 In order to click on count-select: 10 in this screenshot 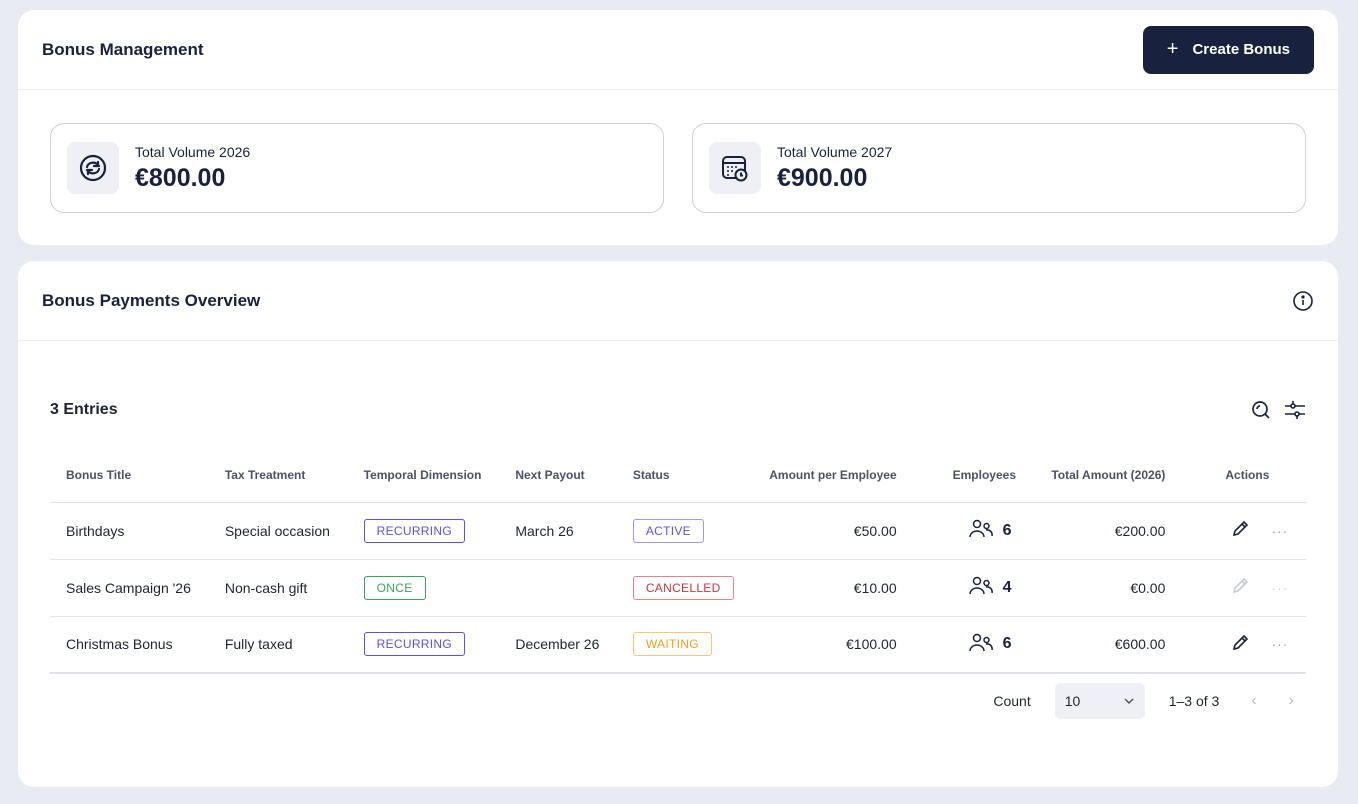, I will do `click(1099, 701)`.